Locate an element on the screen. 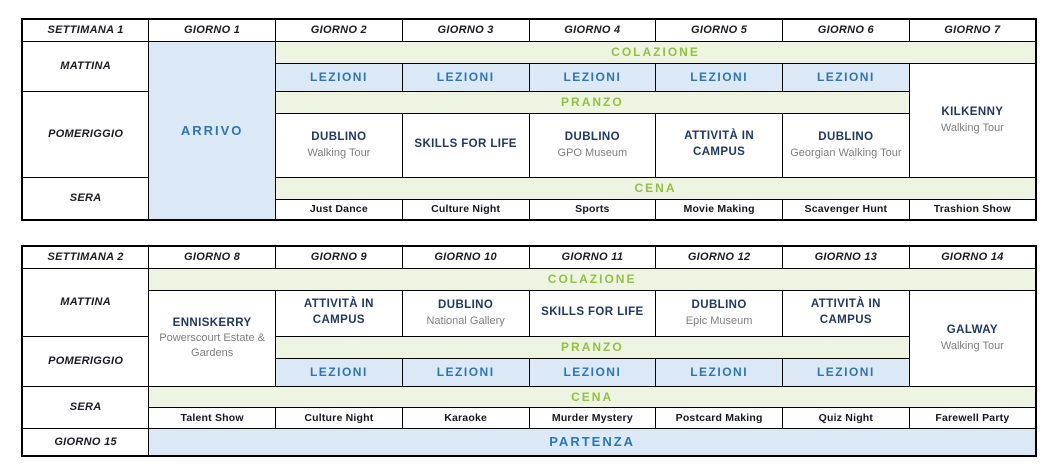 This screenshot has height=469, width=1045. week2-label-pomeriggio: POMERIGGIO is located at coordinates (85, 361).